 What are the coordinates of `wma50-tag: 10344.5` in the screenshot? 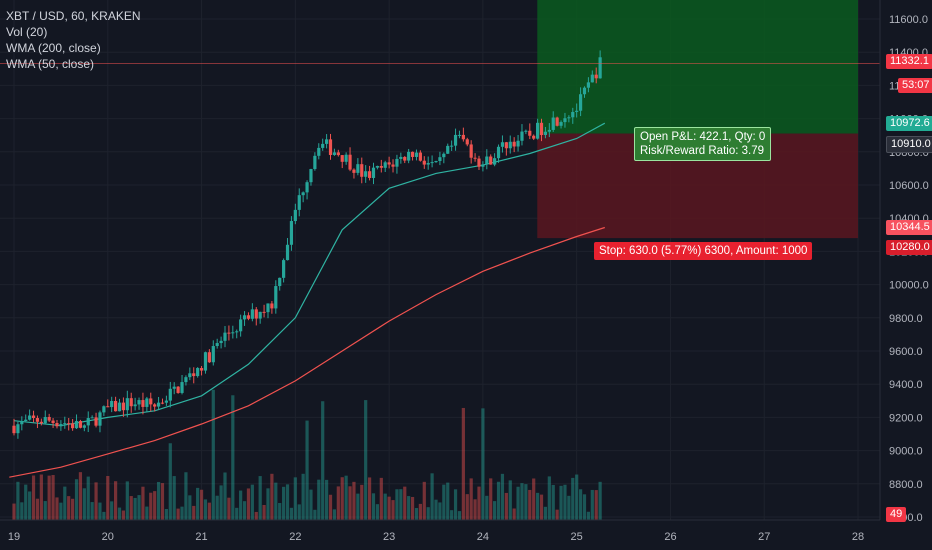 It's located at (909, 227).